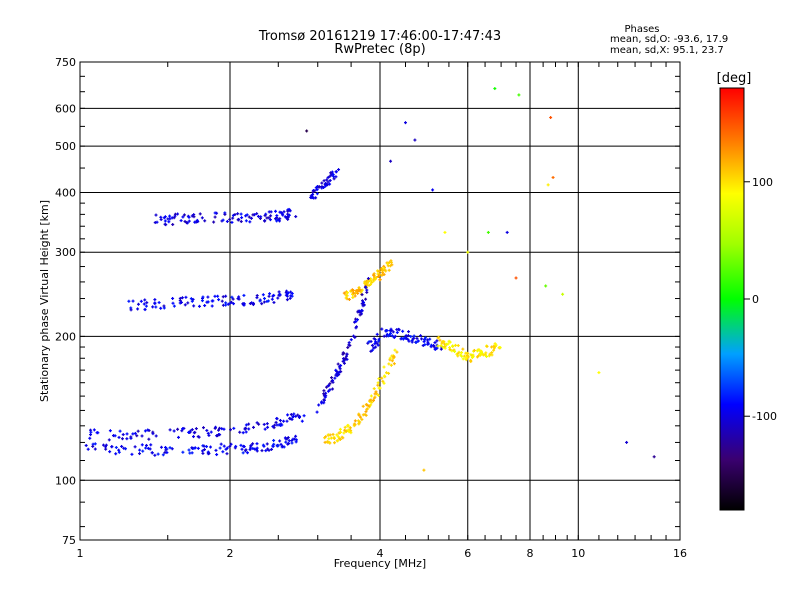 The image size is (800, 604). I want to click on y-tick-label: 750, so click(65, 62).